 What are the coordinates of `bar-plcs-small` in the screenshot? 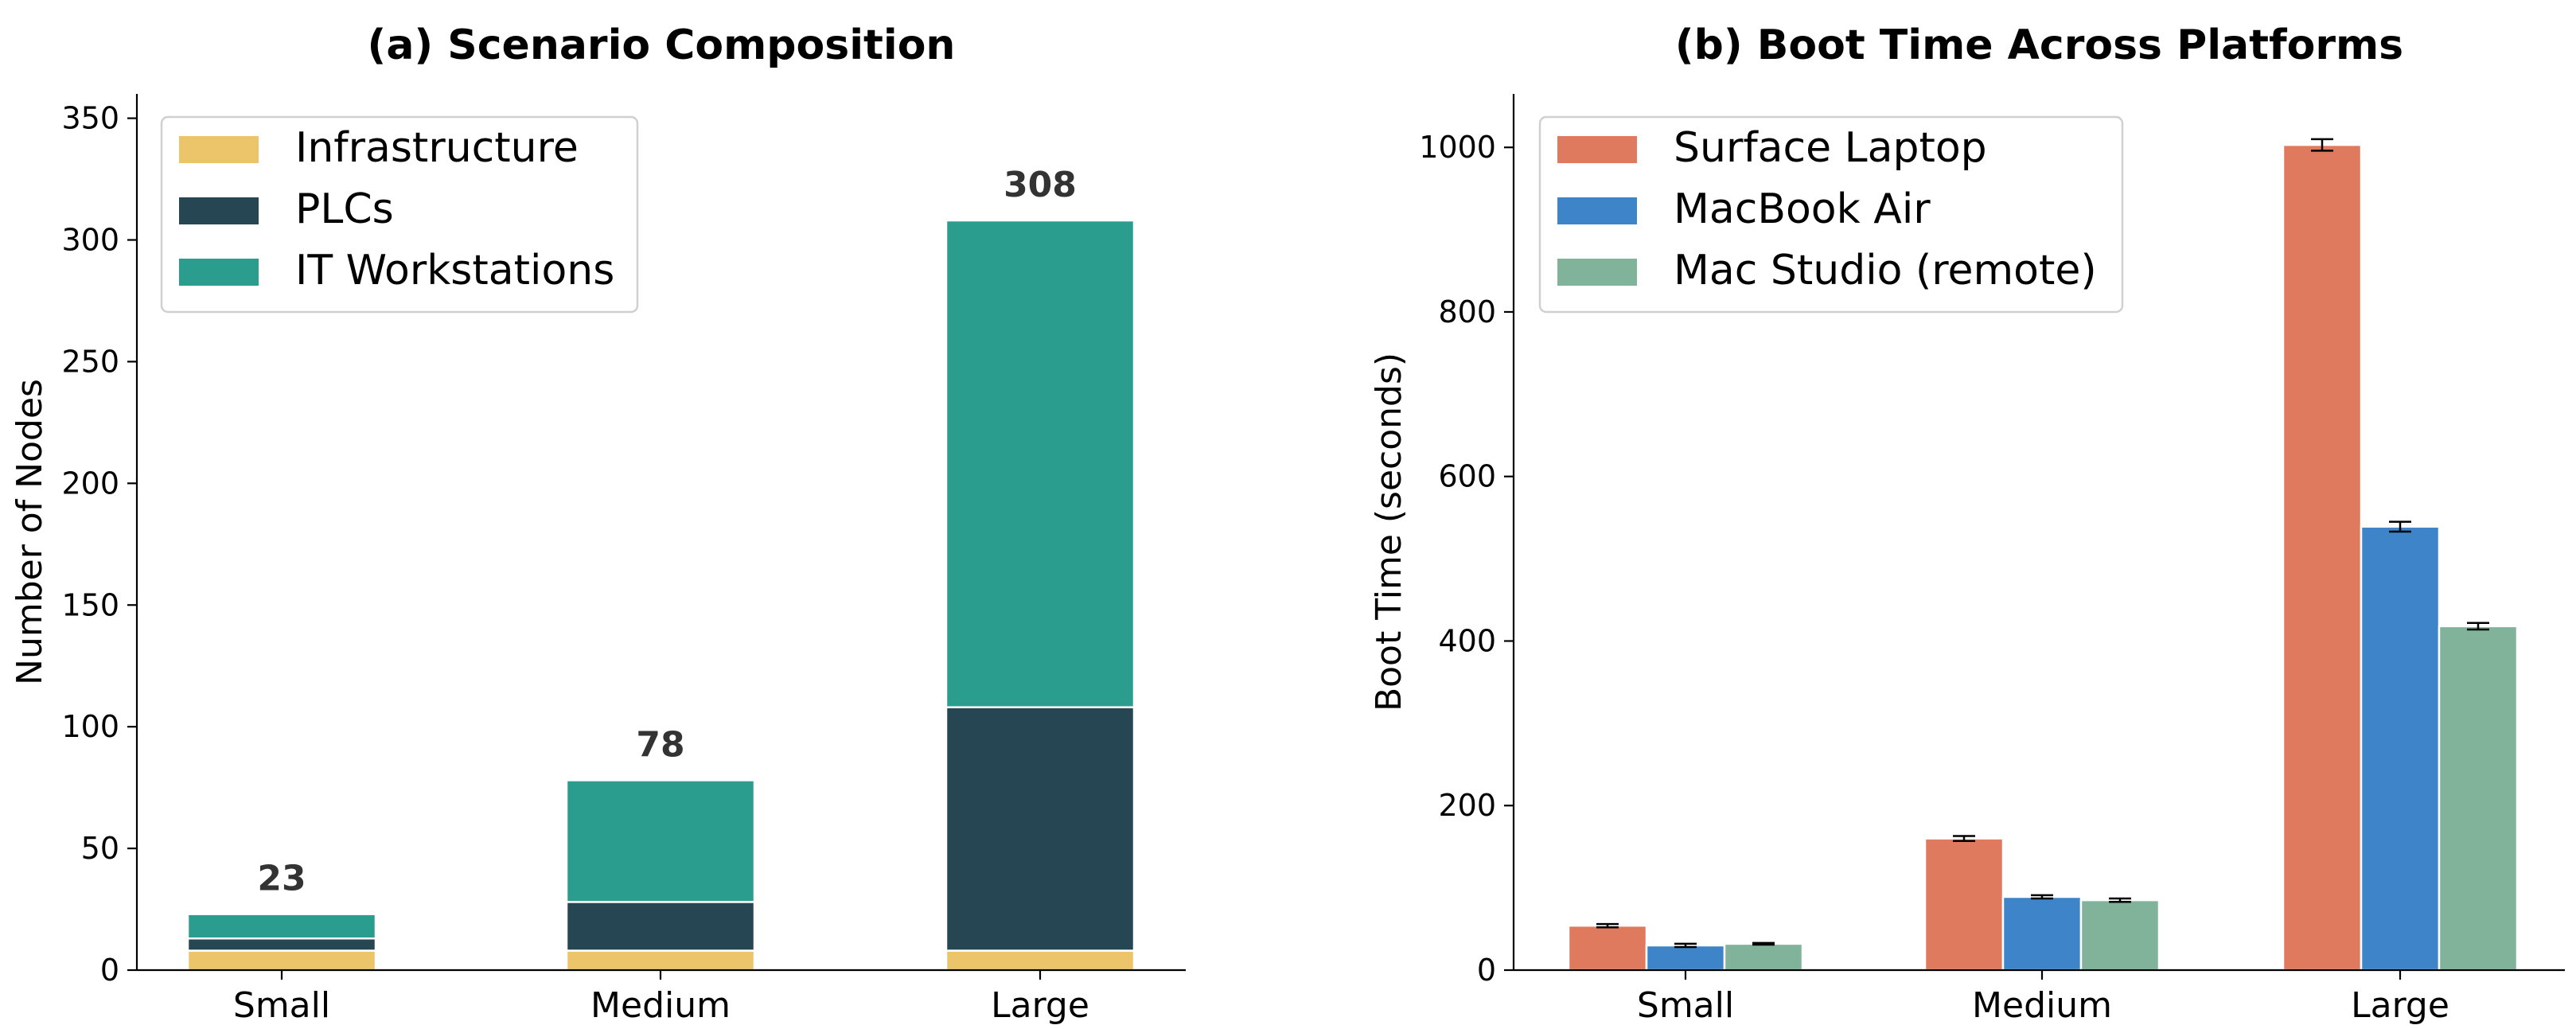 It's located at (281, 944).